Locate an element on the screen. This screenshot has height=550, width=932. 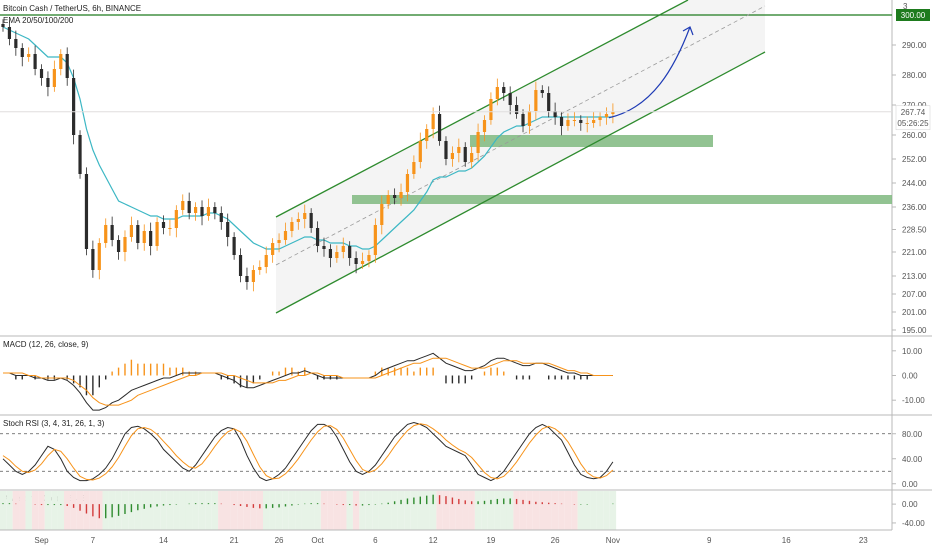
chart-title: Bitcoin Cash / TetherUS, 6h, BINANCE is located at coordinates (72, 8).